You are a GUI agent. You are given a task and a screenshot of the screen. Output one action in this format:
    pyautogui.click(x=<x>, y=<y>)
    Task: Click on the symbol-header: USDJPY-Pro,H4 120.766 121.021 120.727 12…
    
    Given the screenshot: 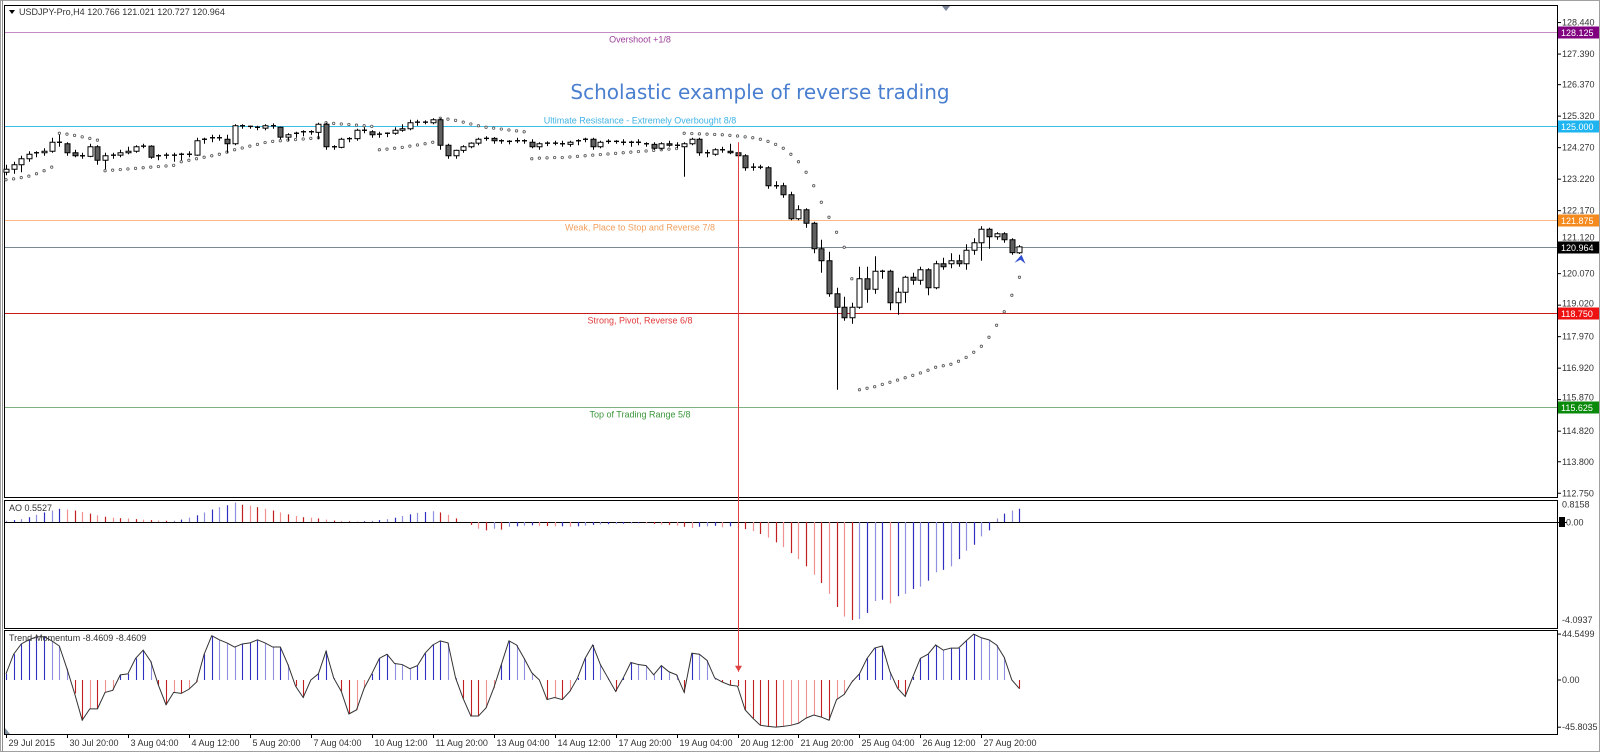 What is the action you would take?
    pyautogui.click(x=122, y=12)
    